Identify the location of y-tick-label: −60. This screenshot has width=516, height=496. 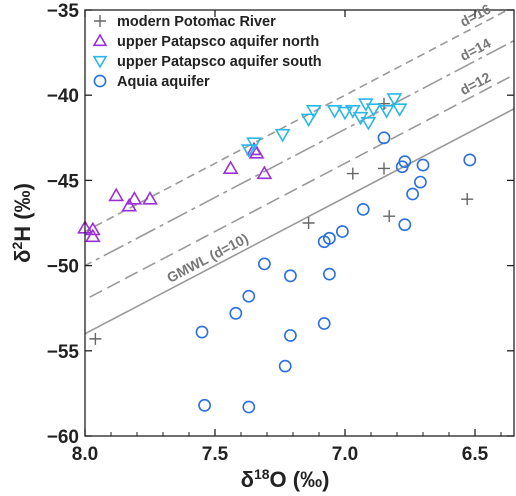
(63, 437).